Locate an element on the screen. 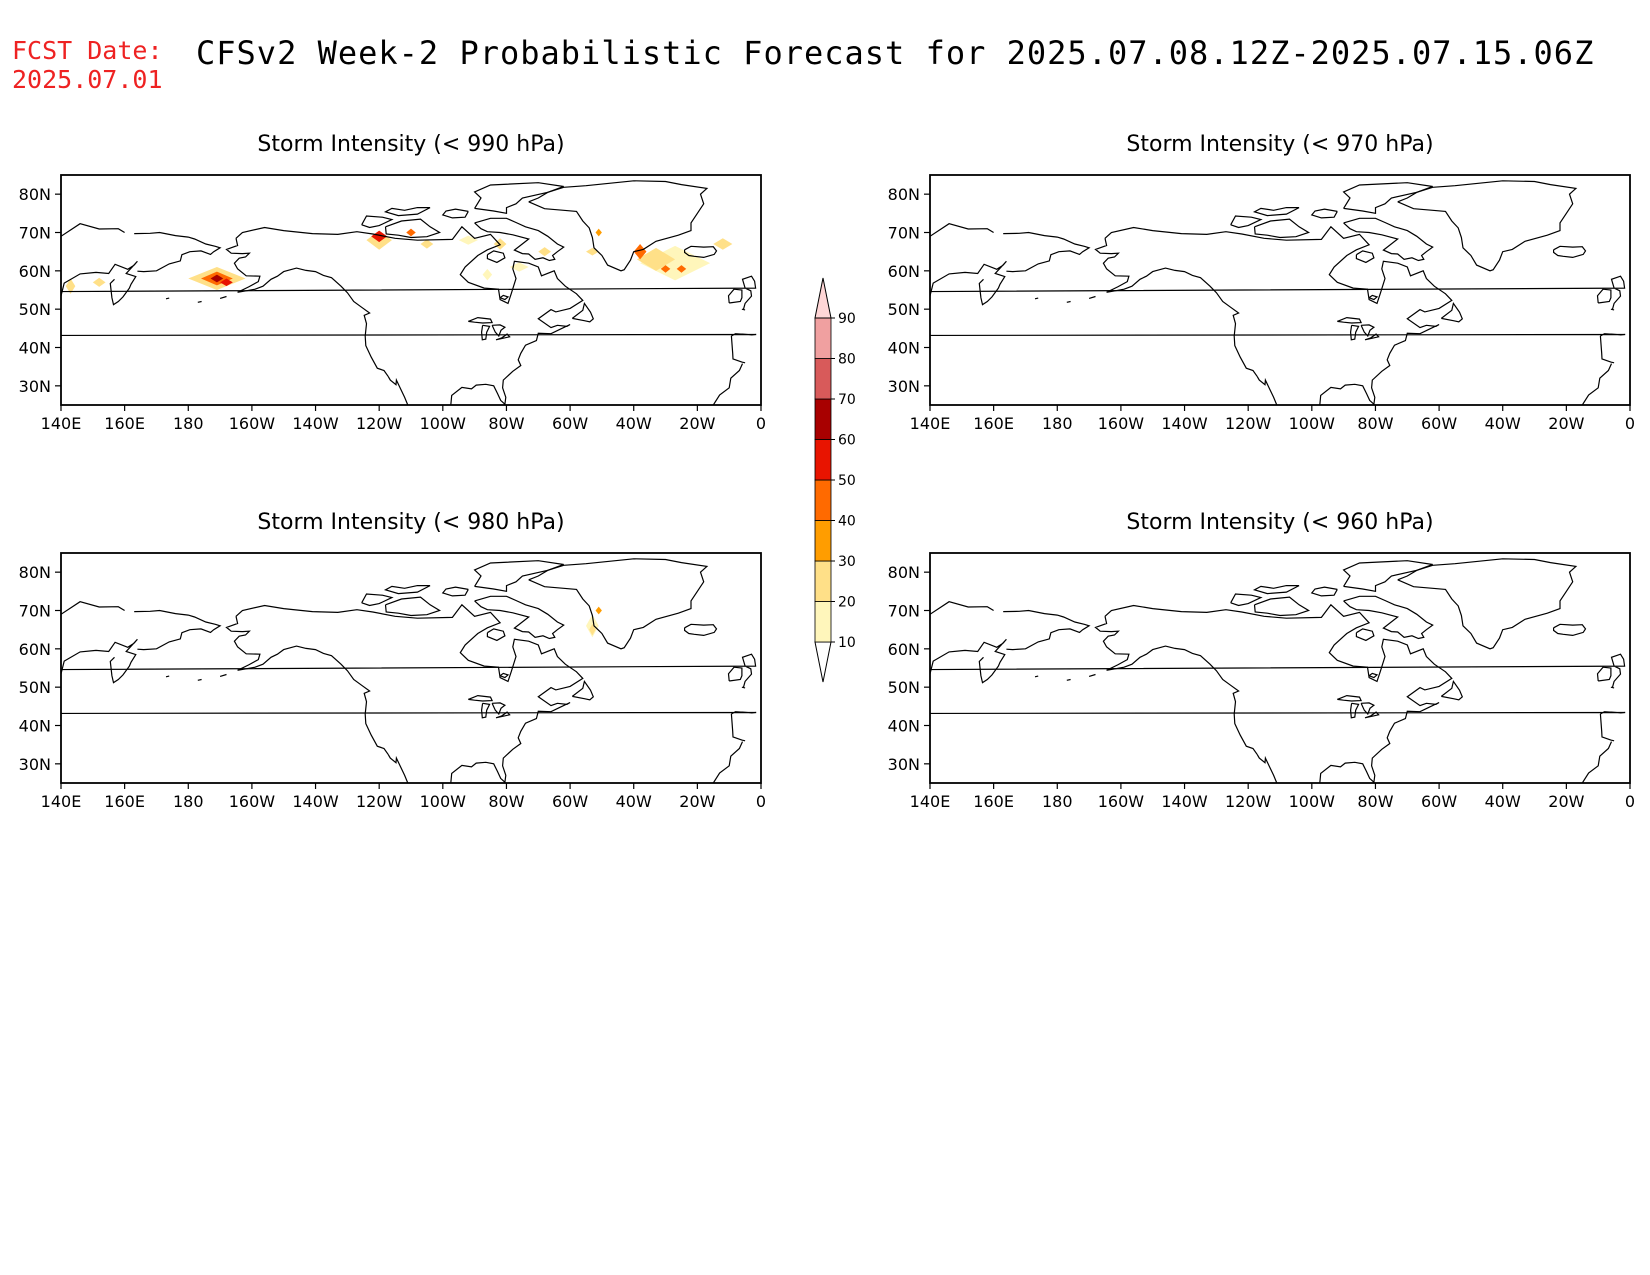 This screenshot has width=1650, height=1275. lat-tick-label: 40N is located at coordinates (904, 348).